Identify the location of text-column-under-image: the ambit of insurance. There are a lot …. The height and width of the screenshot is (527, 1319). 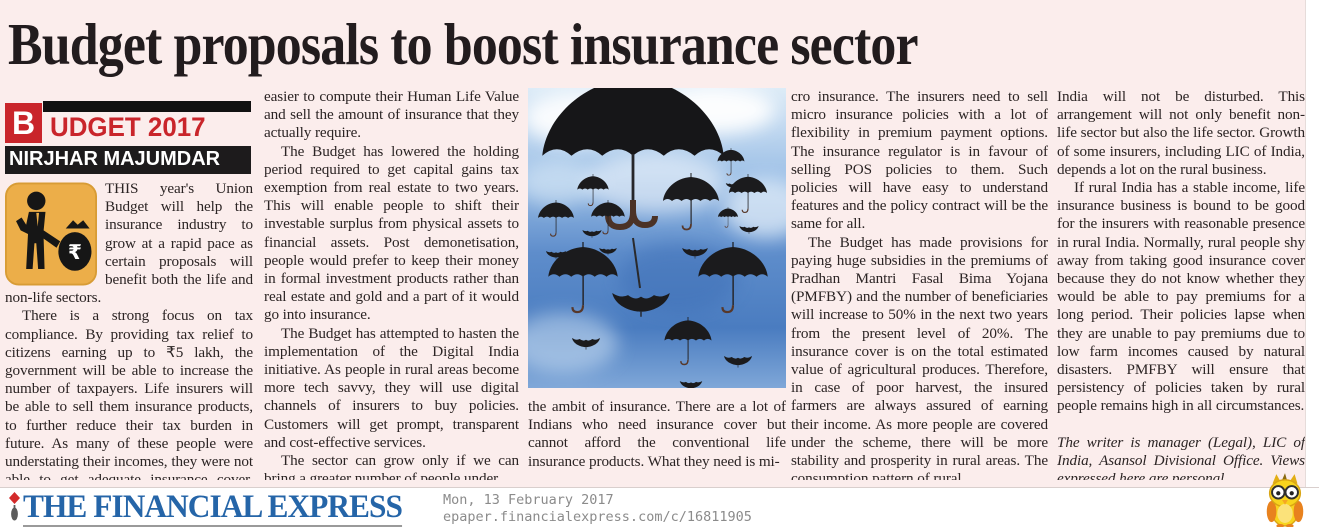
(657, 439).